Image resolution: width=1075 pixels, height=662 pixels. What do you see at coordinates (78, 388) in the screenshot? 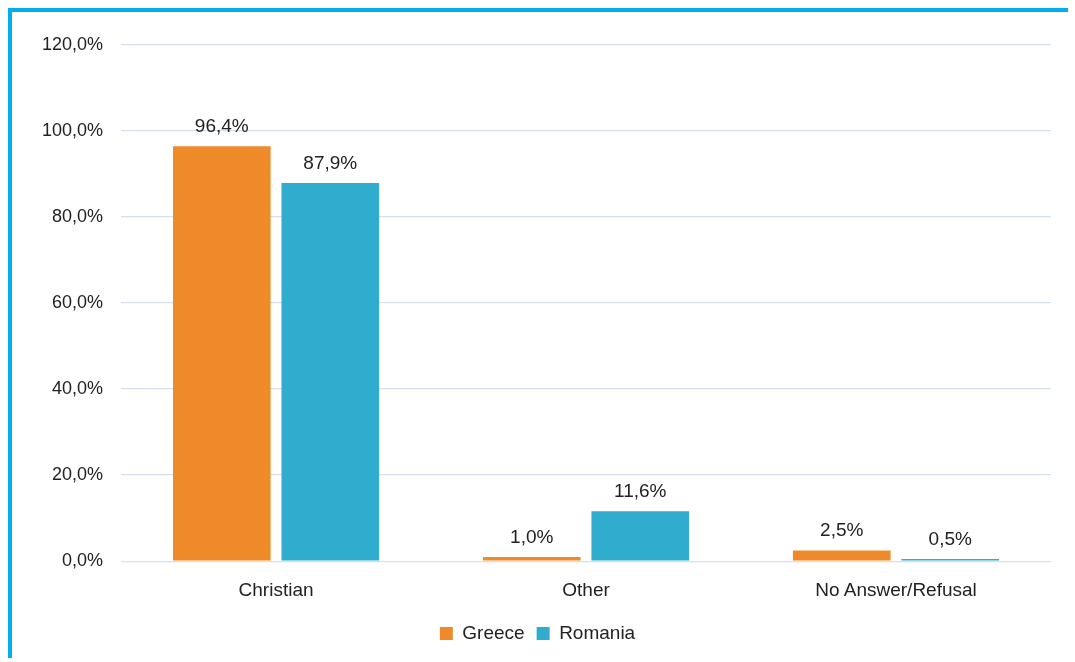
I see `y-tick-label: 40,0%` at bounding box center [78, 388].